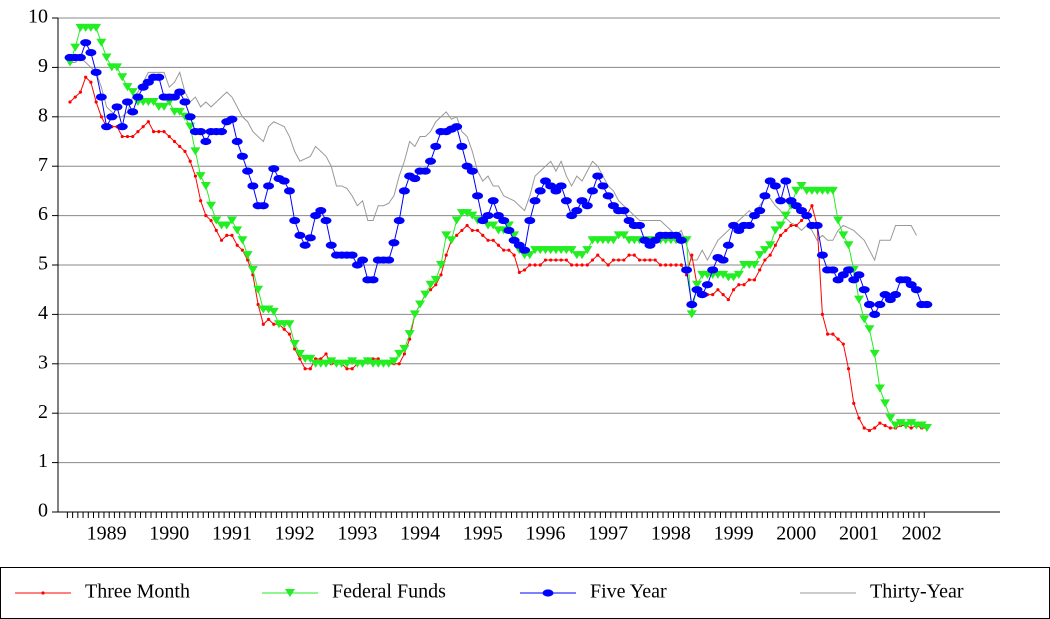  I want to click on y-tick-label: 7, so click(43, 165).